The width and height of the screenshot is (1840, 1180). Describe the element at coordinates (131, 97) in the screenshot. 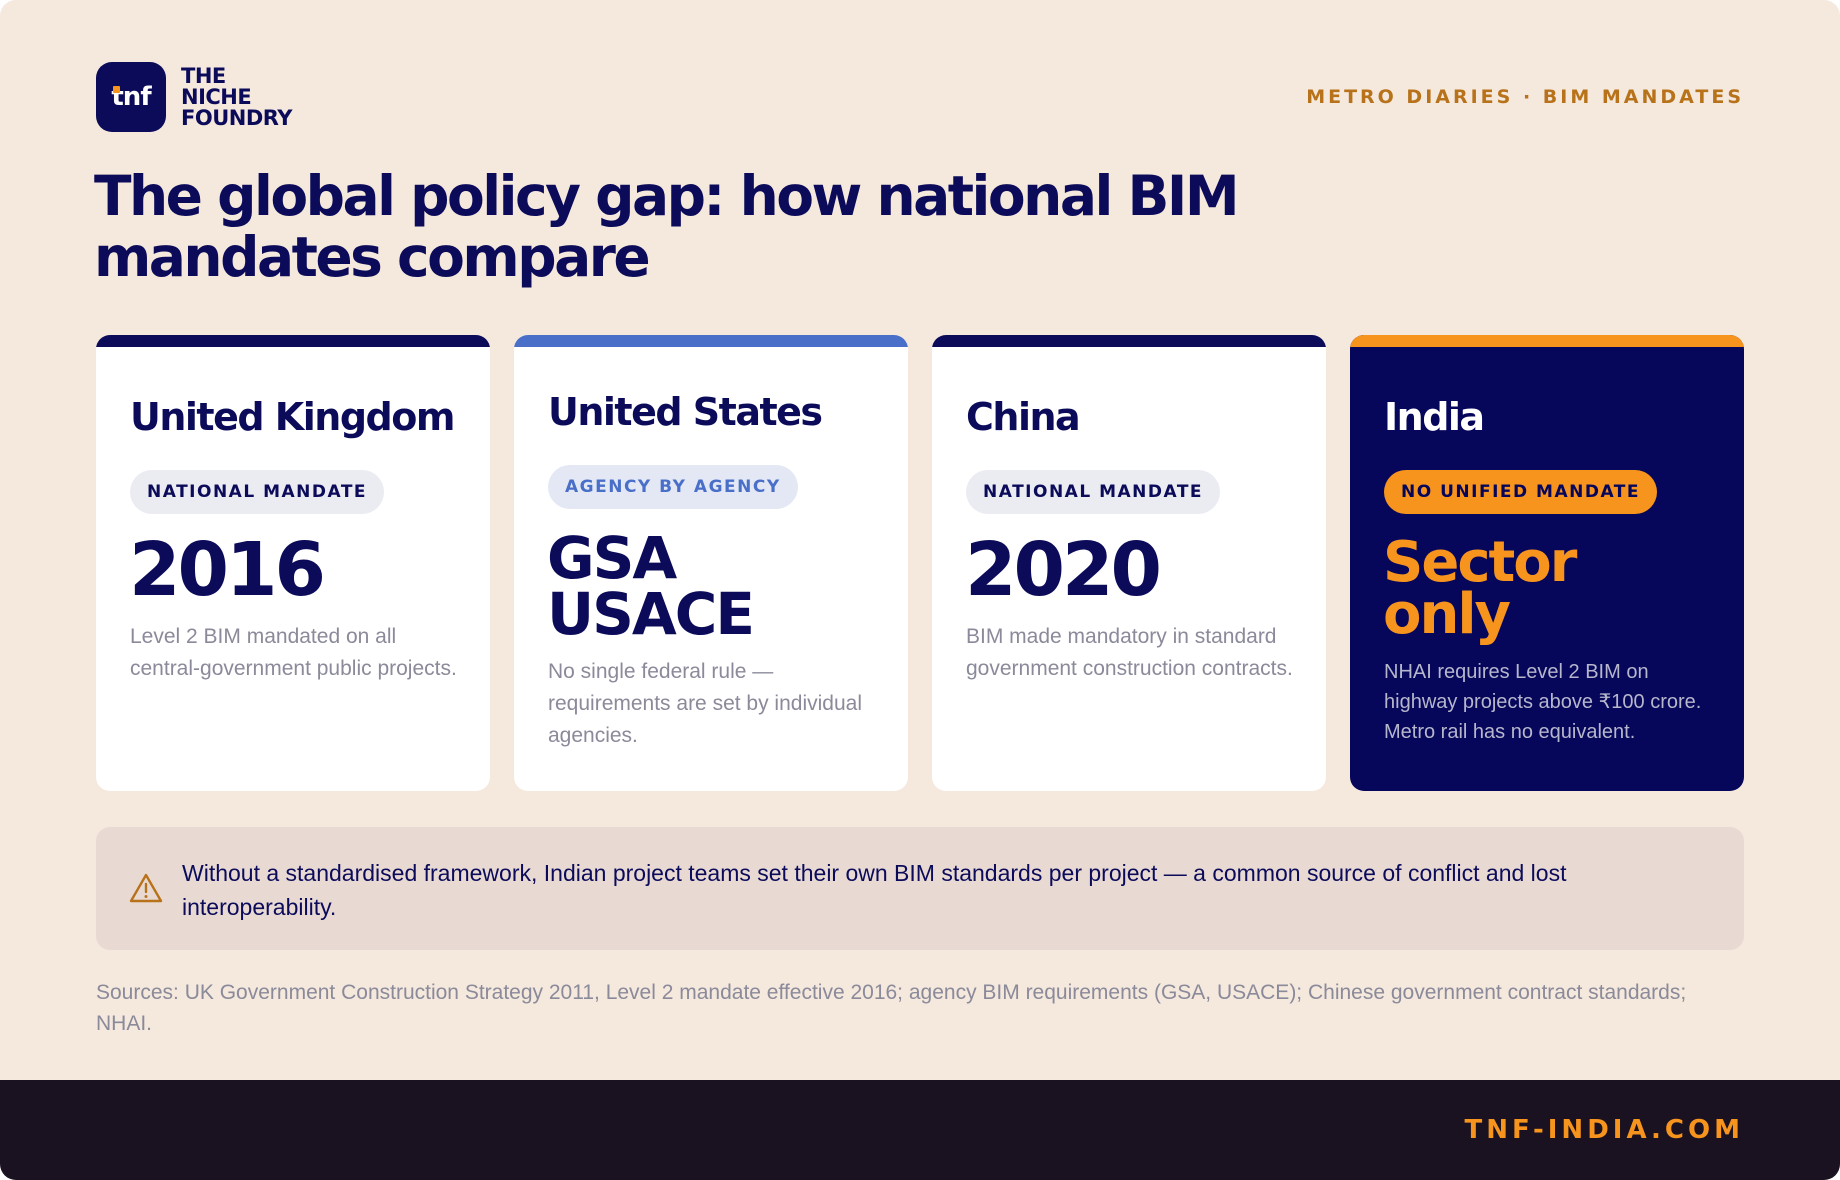

I see `logo-mark-icon: tnf` at that location.